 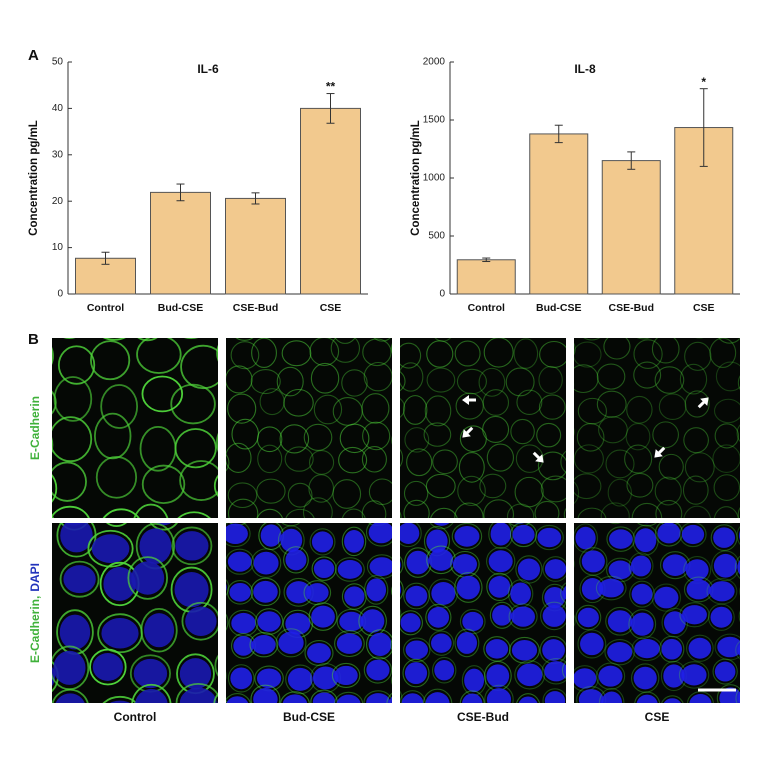 What do you see at coordinates (35, 629) in the screenshot?
I see `row-label-part: E-Cadherin,` at bounding box center [35, 629].